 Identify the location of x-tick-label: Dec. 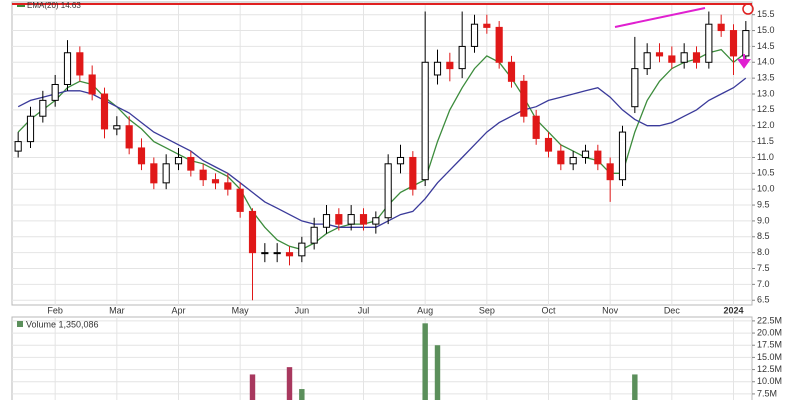
(672, 310).